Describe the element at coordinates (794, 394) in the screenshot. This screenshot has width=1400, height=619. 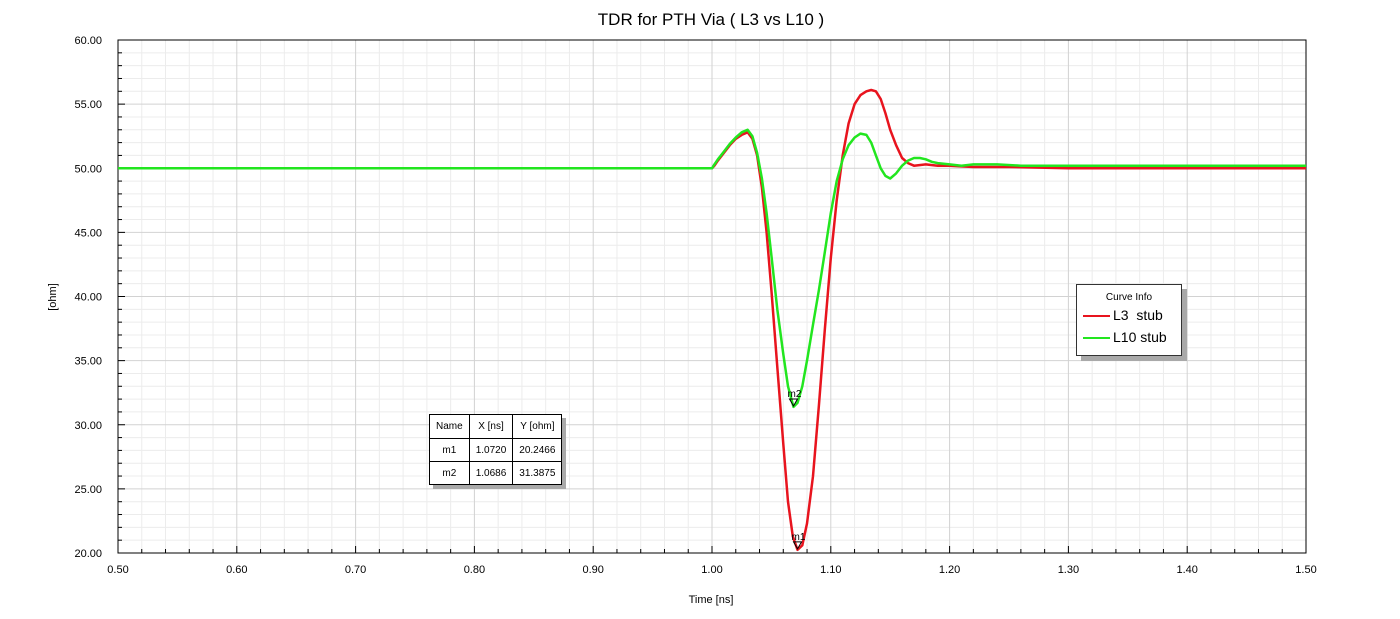
I see `marker-label-m2: m2` at that location.